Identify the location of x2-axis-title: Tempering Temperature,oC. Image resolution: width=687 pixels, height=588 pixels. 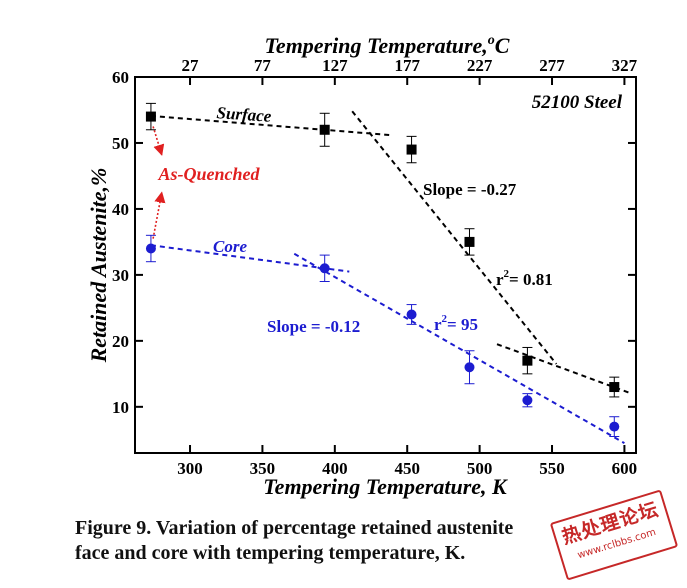
(387, 45).